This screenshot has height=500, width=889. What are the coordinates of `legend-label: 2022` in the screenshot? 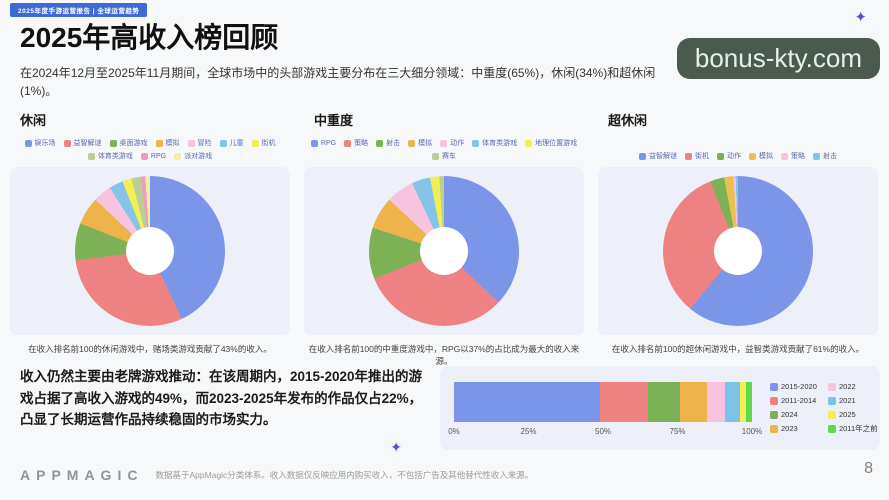 It's located at (847, 386).